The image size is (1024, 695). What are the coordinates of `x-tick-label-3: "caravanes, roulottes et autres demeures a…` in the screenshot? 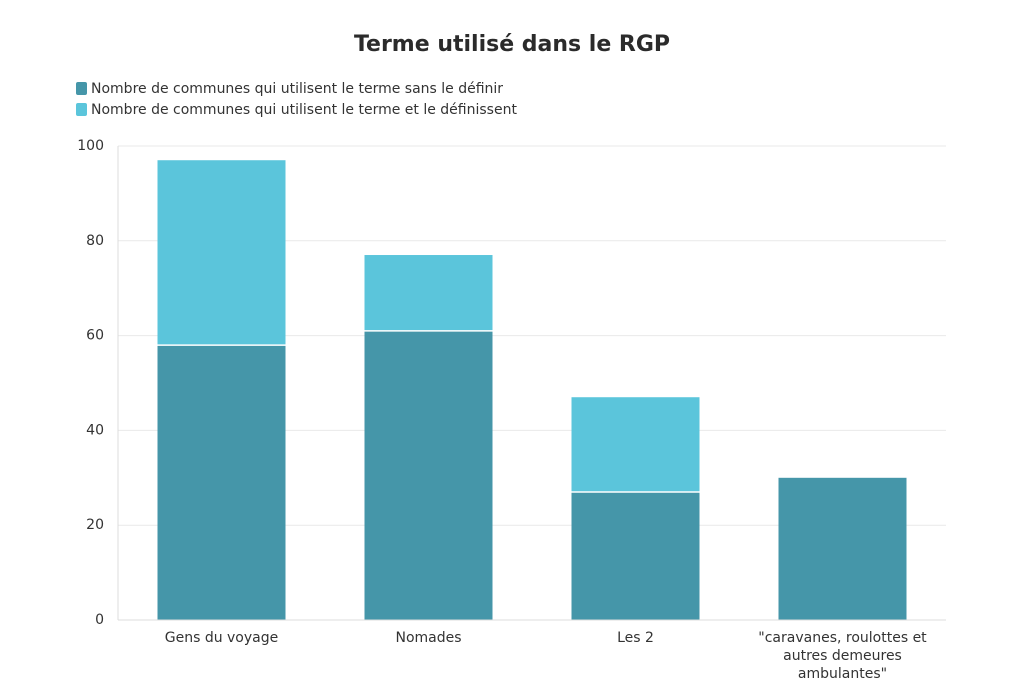 It's located at (842, 656).